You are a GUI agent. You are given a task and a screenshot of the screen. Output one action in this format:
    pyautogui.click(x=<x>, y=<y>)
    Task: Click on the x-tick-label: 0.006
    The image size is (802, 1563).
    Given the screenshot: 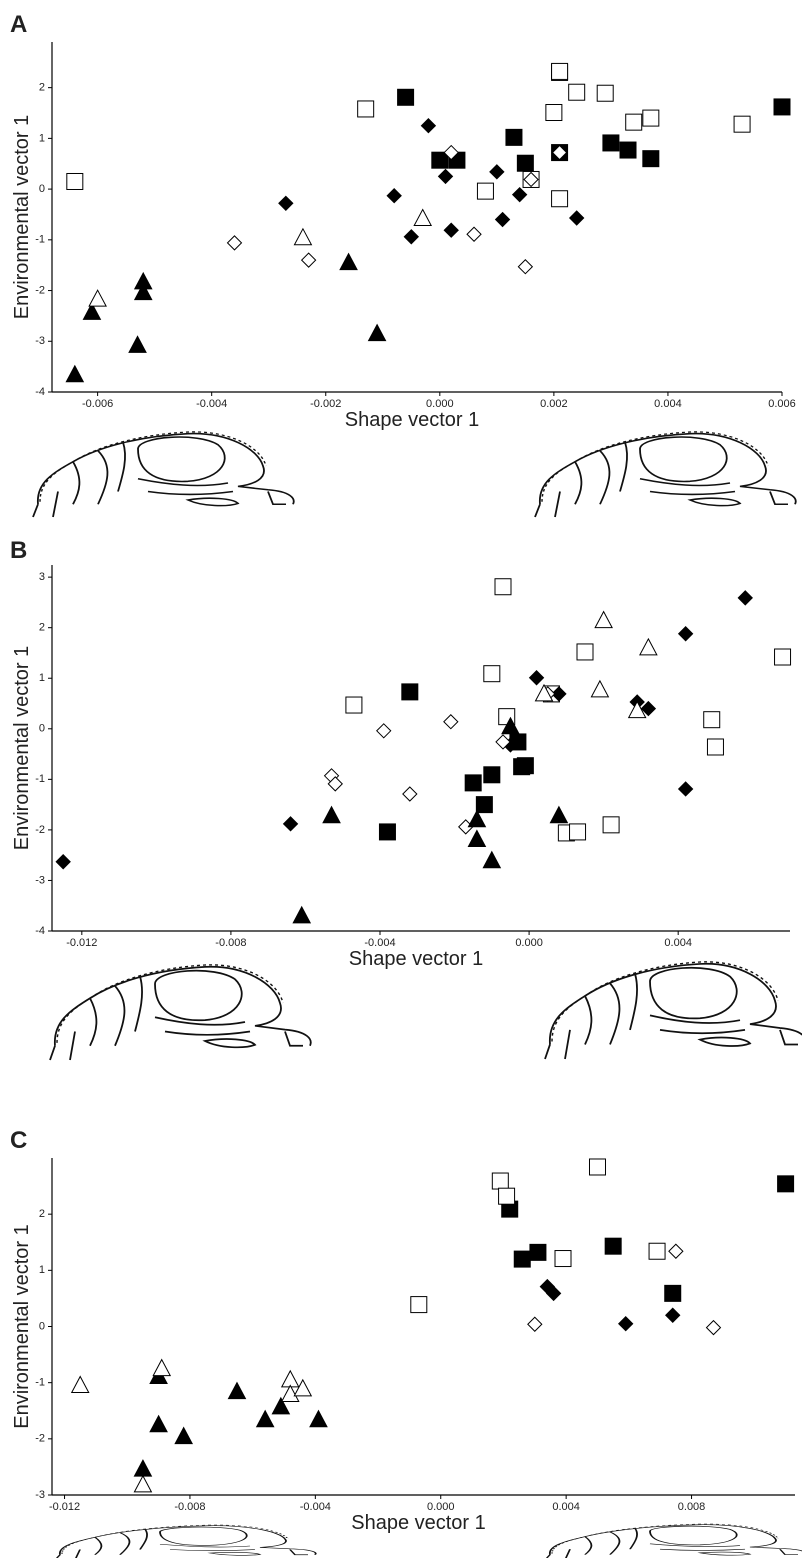 What is the action you would take?
    pyautogui.click(x=782, y=404)
    